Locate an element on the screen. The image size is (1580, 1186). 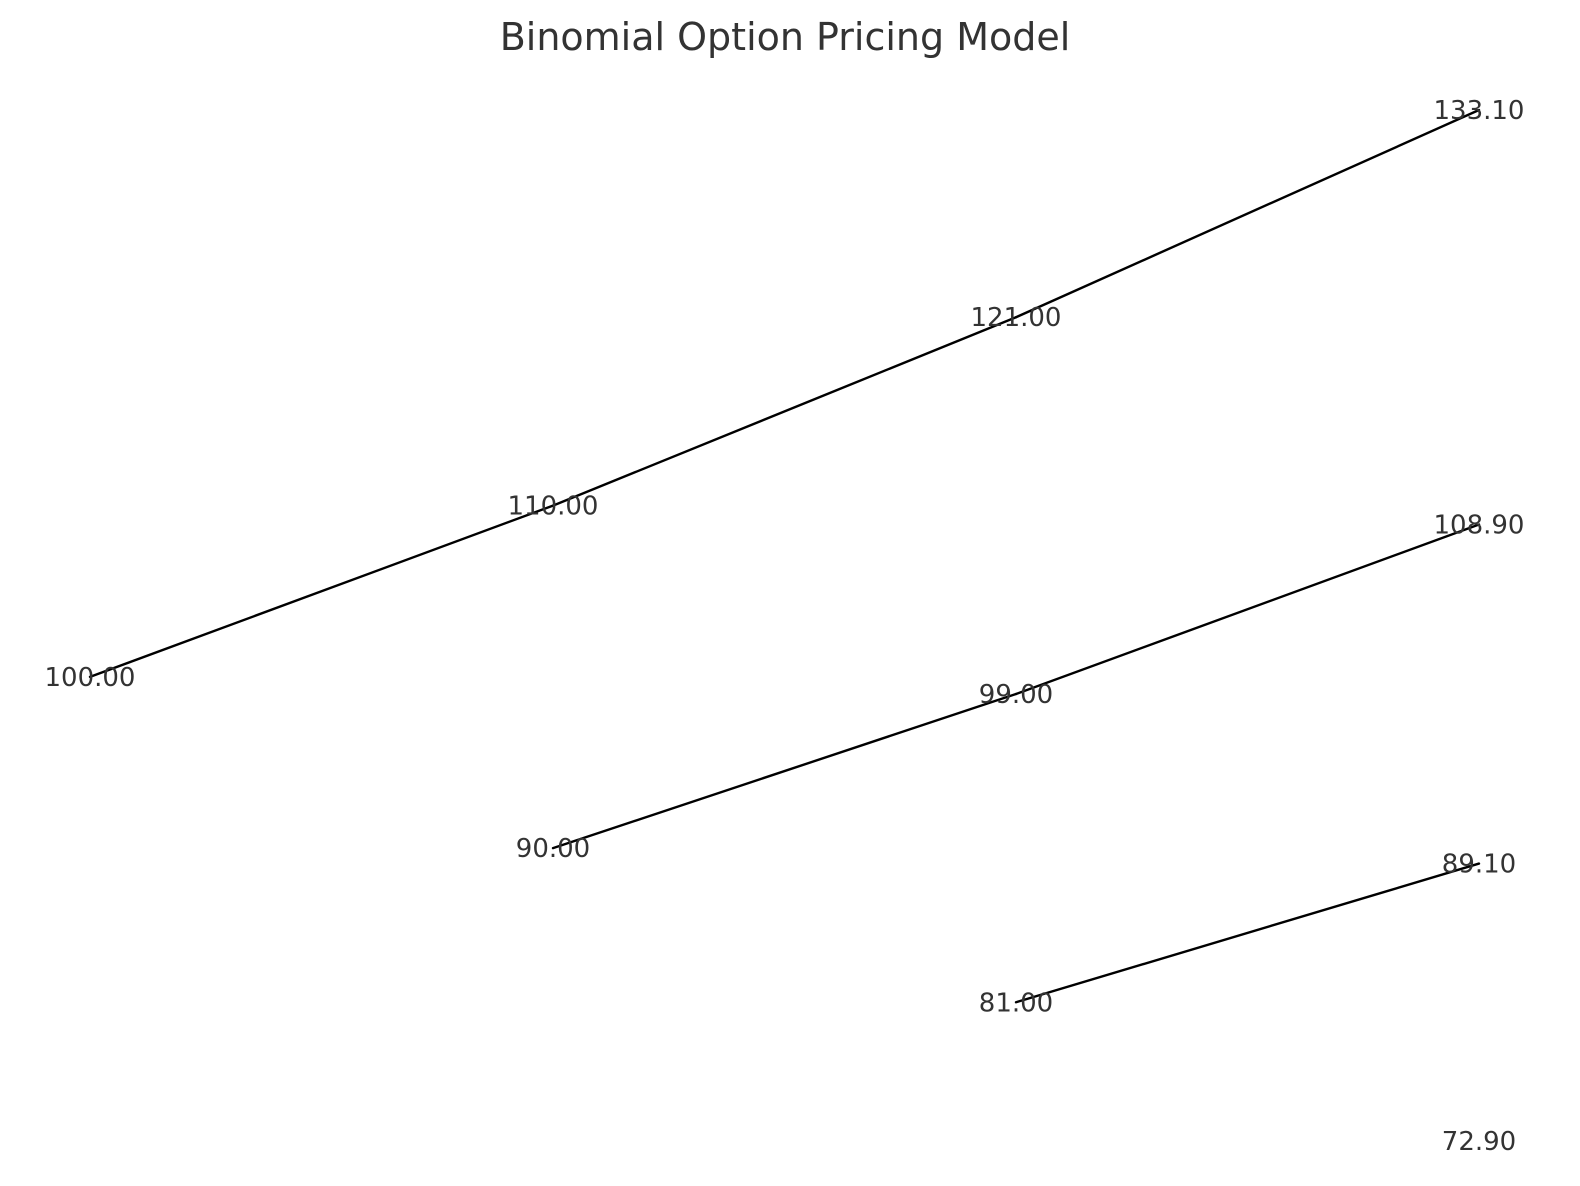
node-label: 121.00 is located at coordinates (1016, 318).